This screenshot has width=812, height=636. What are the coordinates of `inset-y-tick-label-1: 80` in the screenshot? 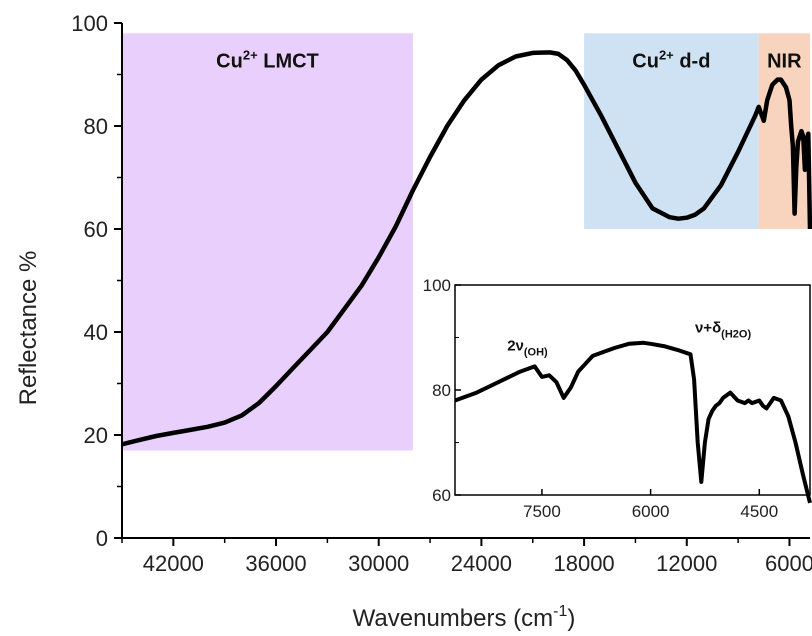 It's located at (441, 390).